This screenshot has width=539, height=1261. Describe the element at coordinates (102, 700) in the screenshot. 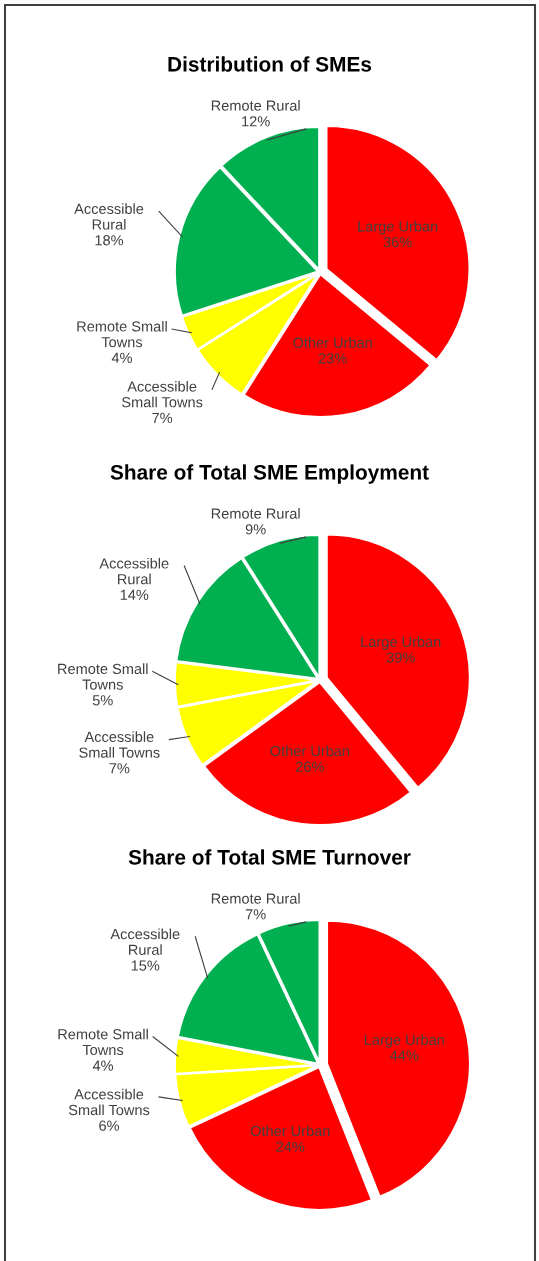

I see `data-label: 5%` at that location.